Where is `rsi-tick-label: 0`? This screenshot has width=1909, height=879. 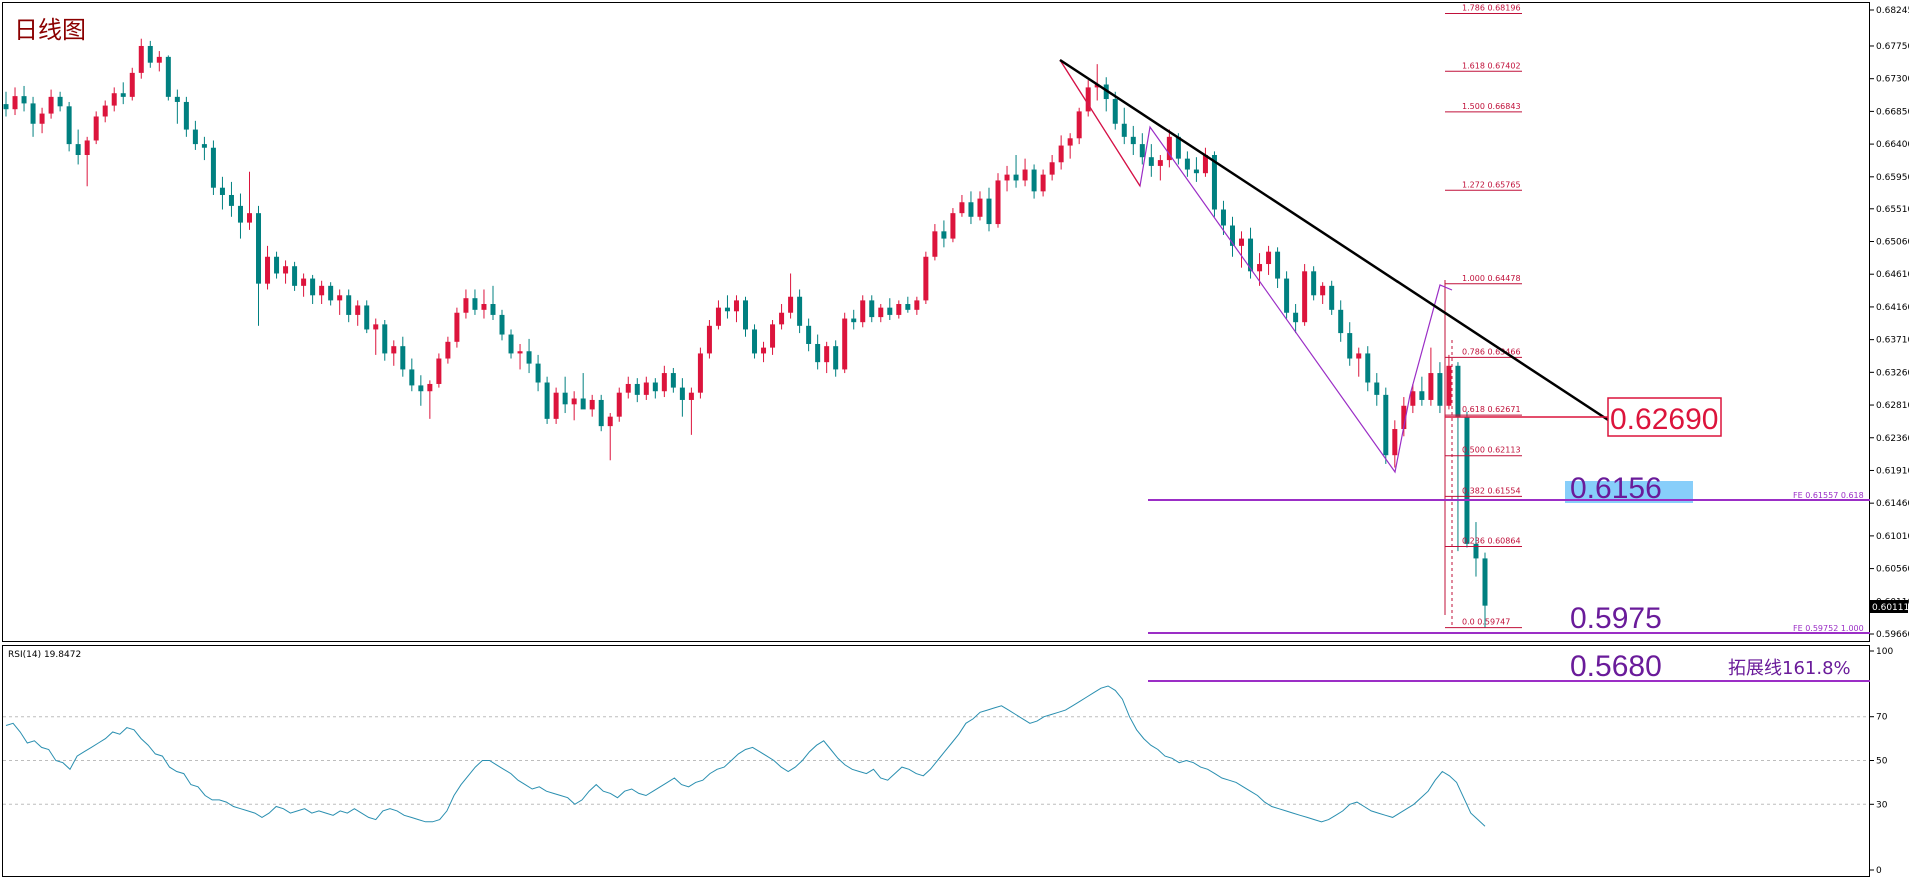
rsi-tick-label: 0 is located at coordinates (1879, 871).